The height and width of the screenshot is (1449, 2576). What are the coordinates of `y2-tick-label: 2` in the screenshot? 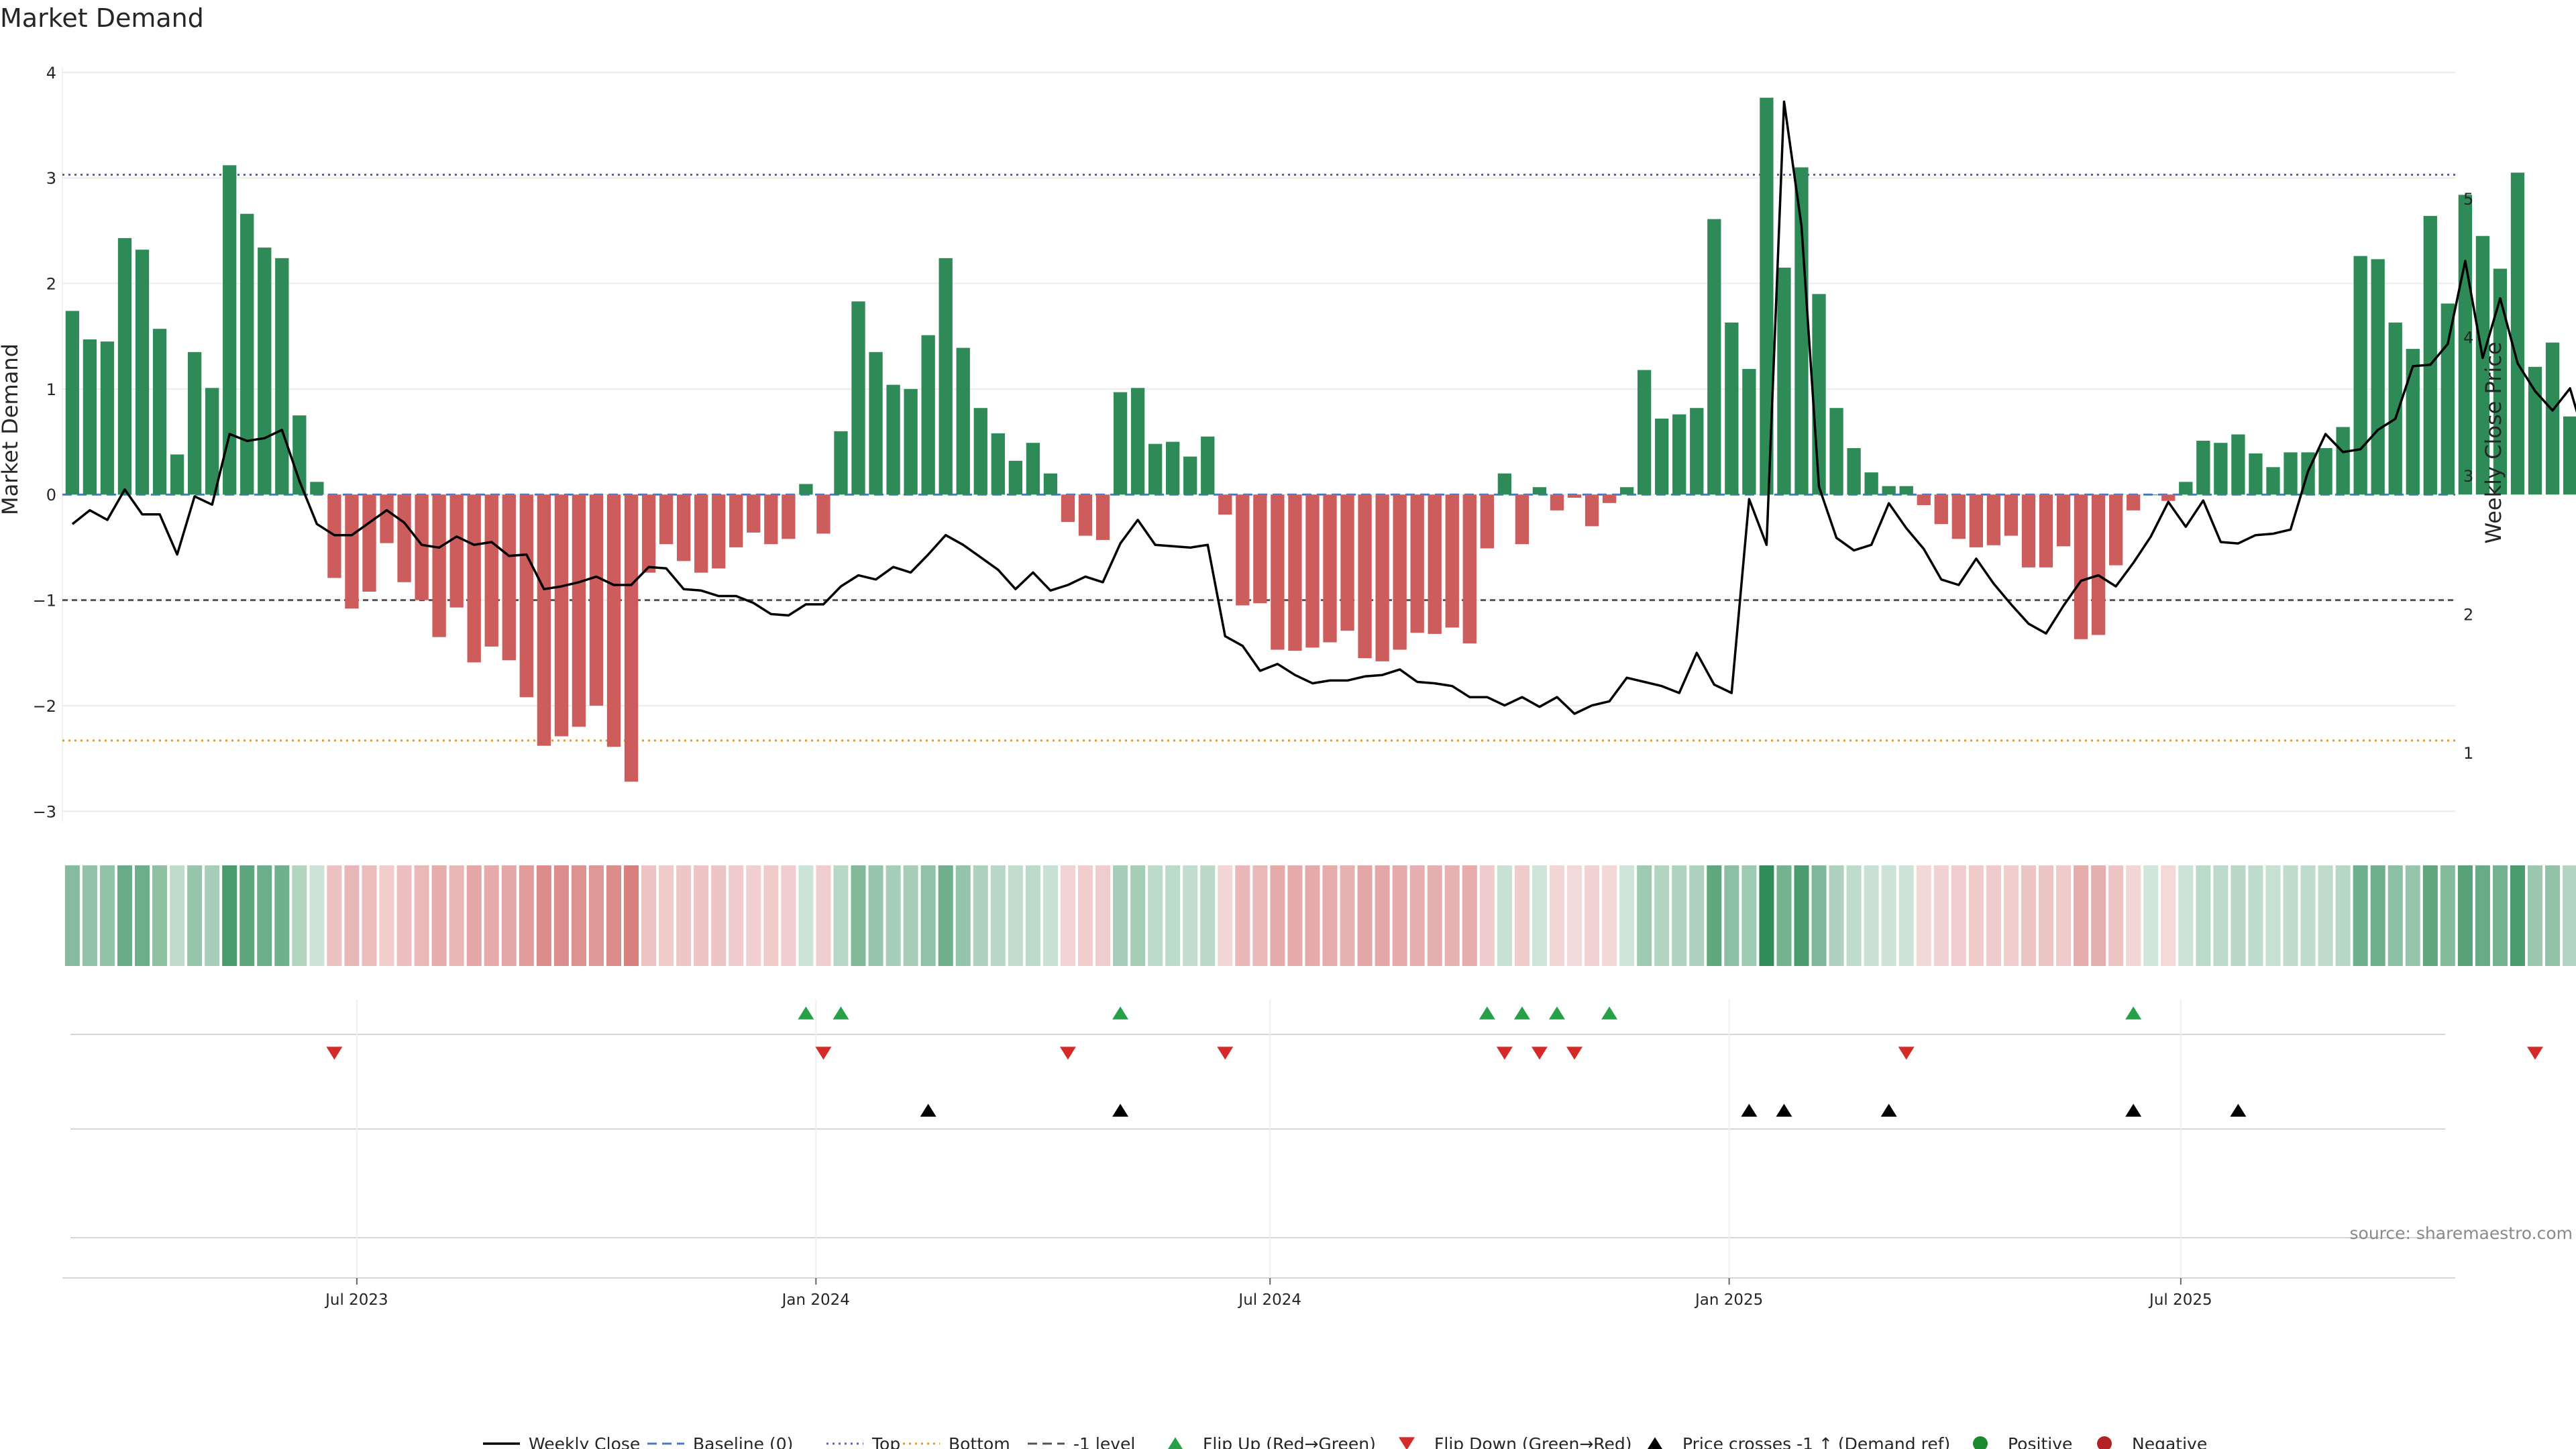 It's located at (2468, 614).